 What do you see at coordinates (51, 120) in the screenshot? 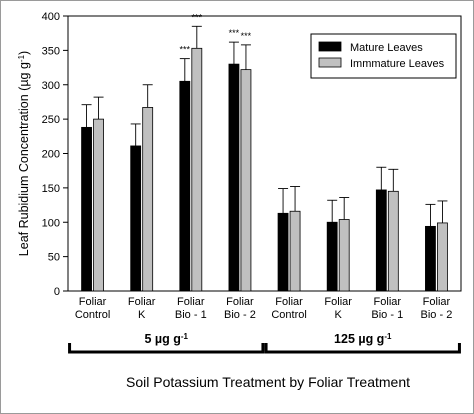
I see `y-tick-label: 250` at bounding box center [51, 120].